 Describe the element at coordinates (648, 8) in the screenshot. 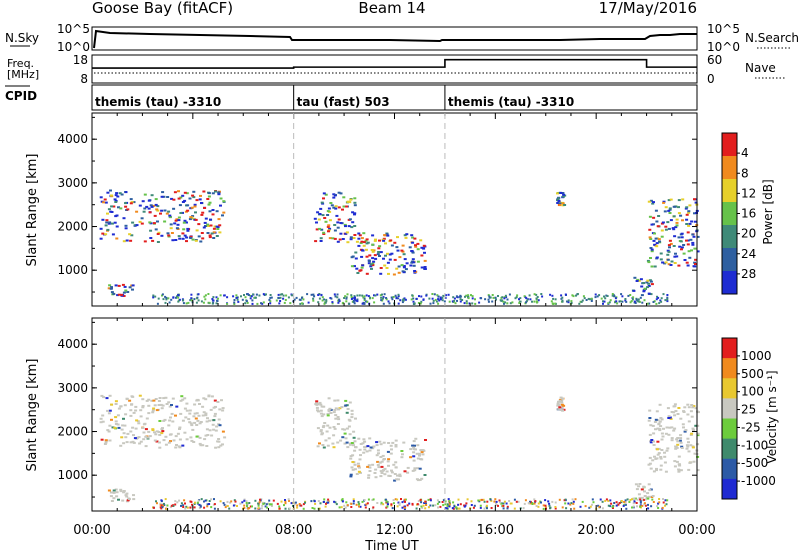

I see `title-date: 17/May/2016` at that location.